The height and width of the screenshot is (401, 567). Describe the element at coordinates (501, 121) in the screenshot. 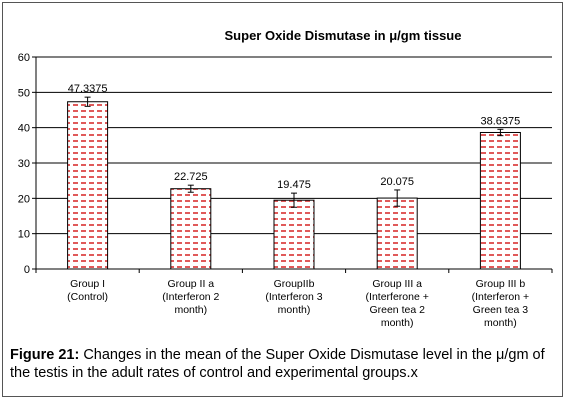

I see `data-label: 38.6375` at that location.